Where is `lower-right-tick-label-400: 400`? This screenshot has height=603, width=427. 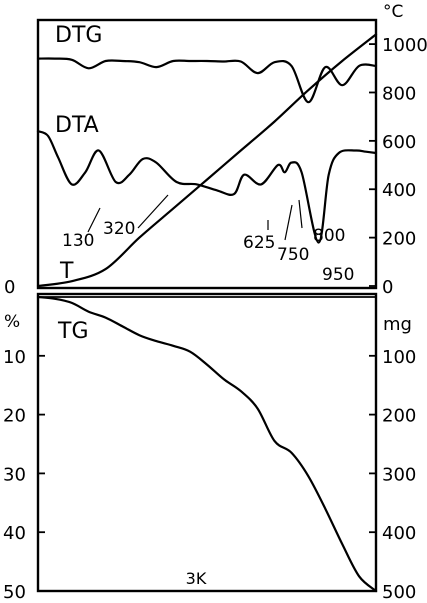
lower-right-tick-label-400: 400 is located at coordinates (399, 533).